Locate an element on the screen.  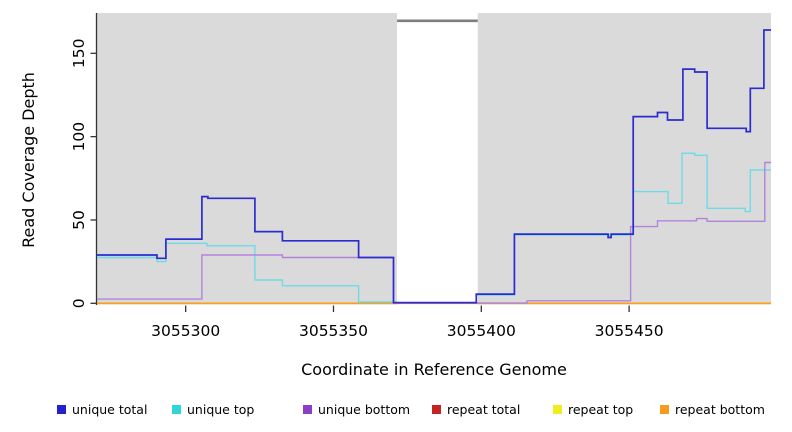
x-tick-label: 3055400 is located at coordinates (481, 331).